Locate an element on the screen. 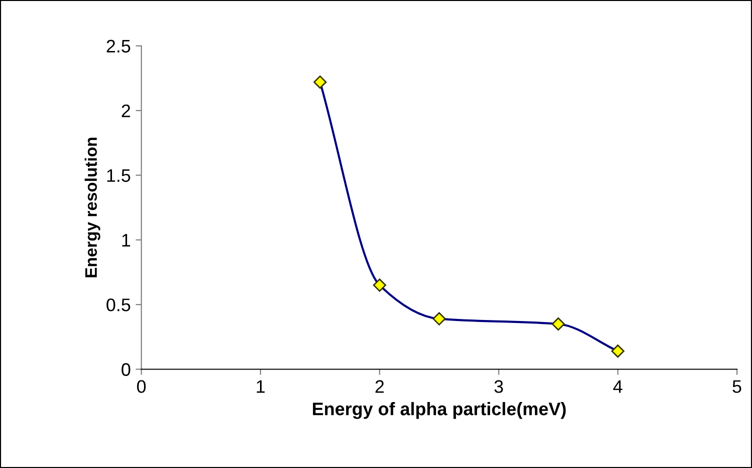  y-tick-label: 2.5 is located at coordinates (118, 46).